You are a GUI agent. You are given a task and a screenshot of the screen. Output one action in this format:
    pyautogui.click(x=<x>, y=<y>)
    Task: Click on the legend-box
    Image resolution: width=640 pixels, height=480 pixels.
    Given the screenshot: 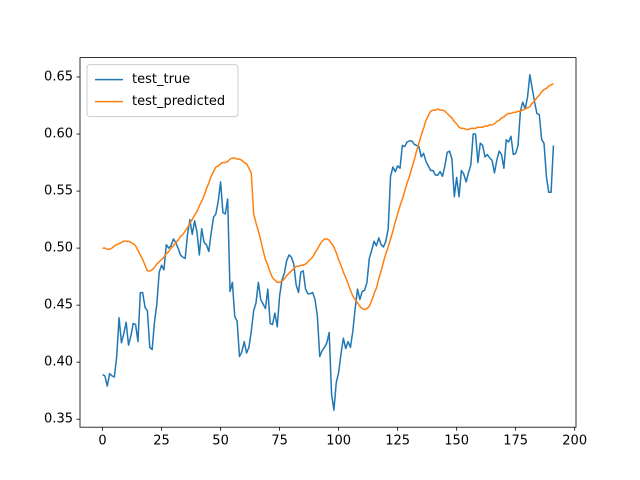 What is the action you would take?
    pyautogui.click(x=162, y=91)
    